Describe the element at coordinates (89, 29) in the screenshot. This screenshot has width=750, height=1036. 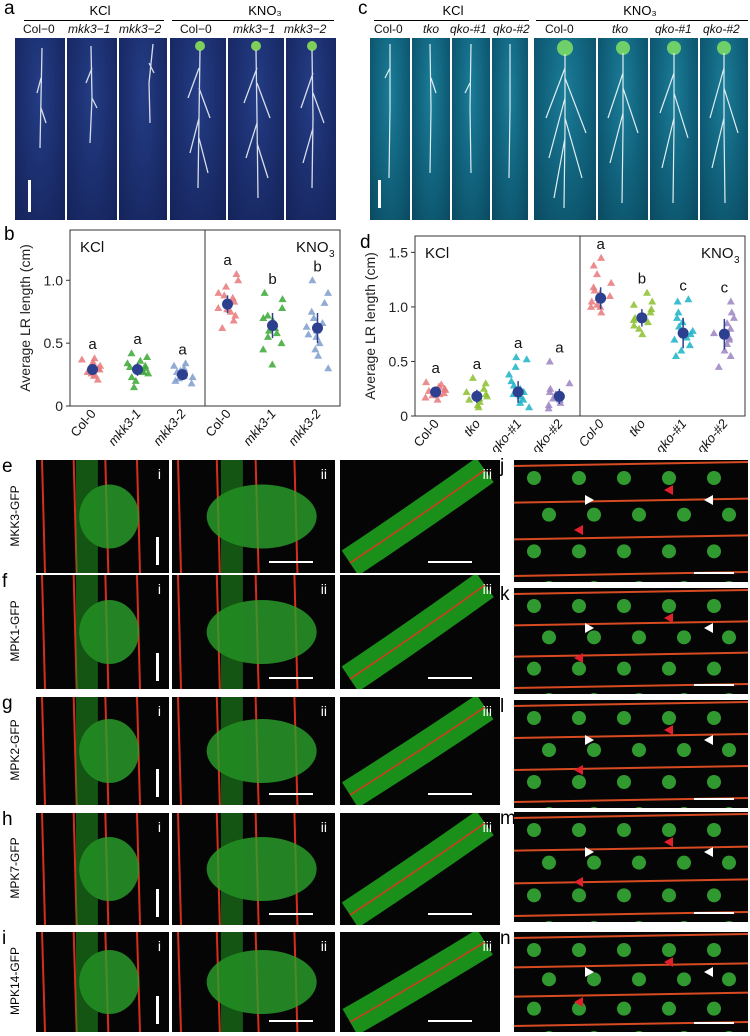
I see `lane-label: mkk3−1` at that location.